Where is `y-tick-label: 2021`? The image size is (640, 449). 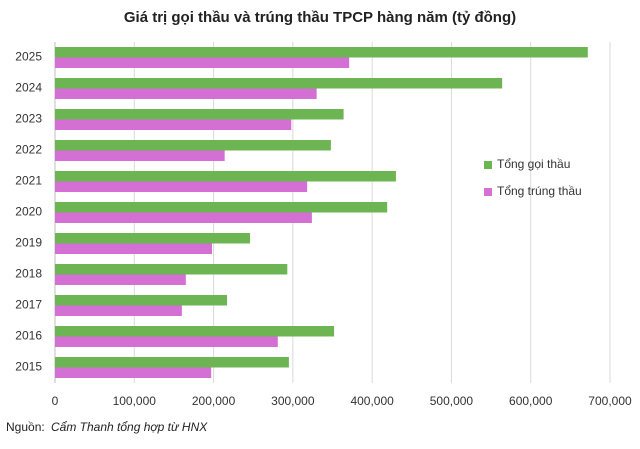 y-tick-label: 2021 is located at coordinates (28, 181).